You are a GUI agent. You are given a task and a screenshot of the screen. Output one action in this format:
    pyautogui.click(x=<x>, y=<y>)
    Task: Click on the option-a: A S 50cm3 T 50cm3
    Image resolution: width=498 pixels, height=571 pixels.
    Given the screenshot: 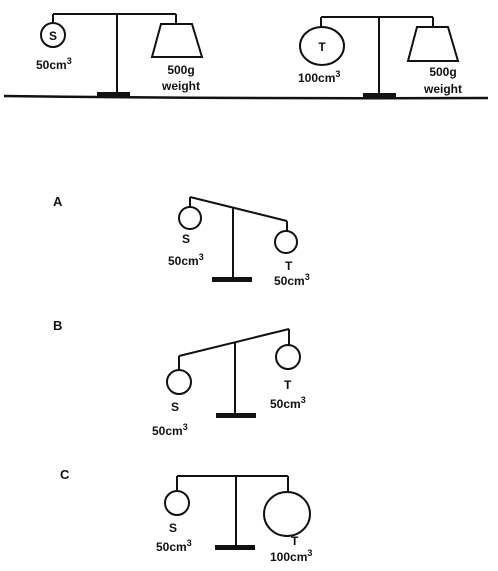 What is the action you would take?
    pyautogui.click(x=181, y=241)
    